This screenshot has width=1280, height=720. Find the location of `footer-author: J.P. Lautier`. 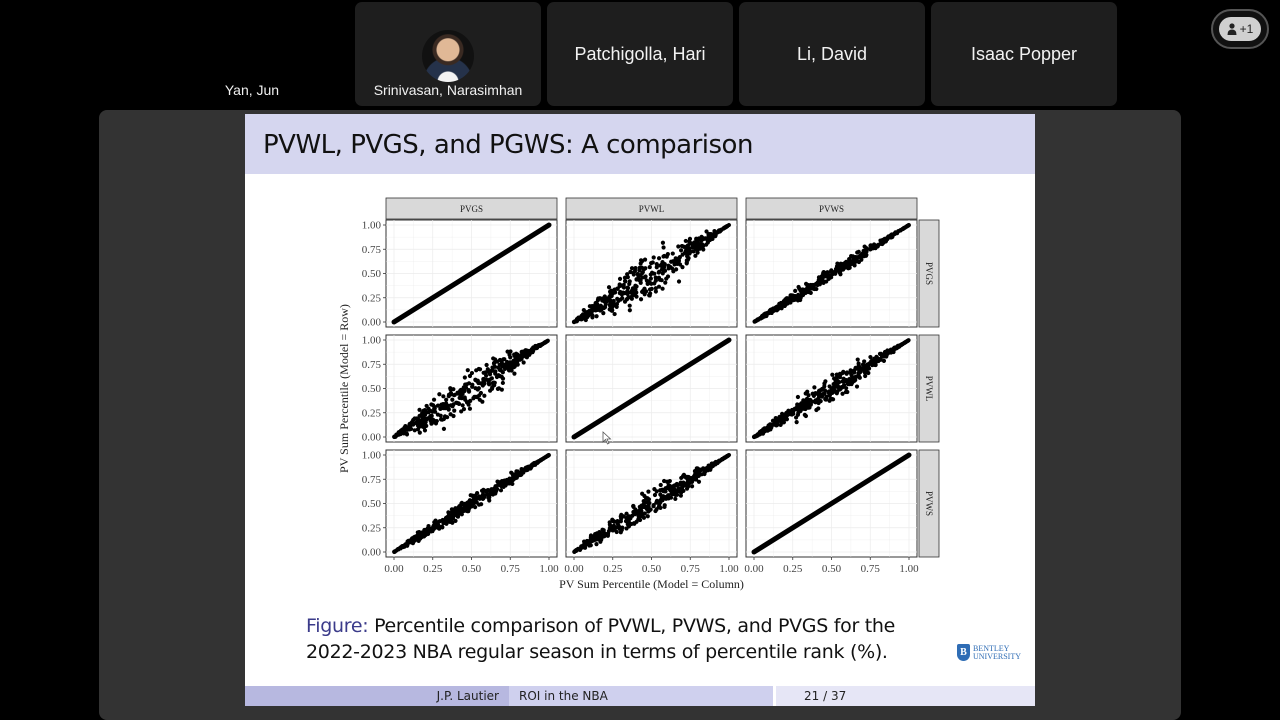

footer-author: J.P. Lautier is located at coordinates (377, 696).